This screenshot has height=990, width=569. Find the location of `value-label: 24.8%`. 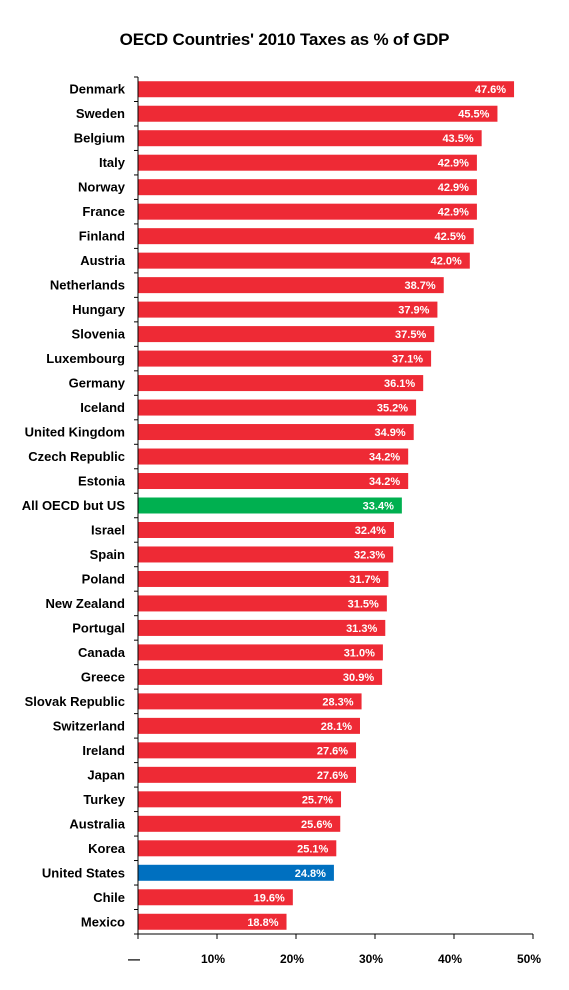

value-label: 24.8% is located at coordinates (310, 874).